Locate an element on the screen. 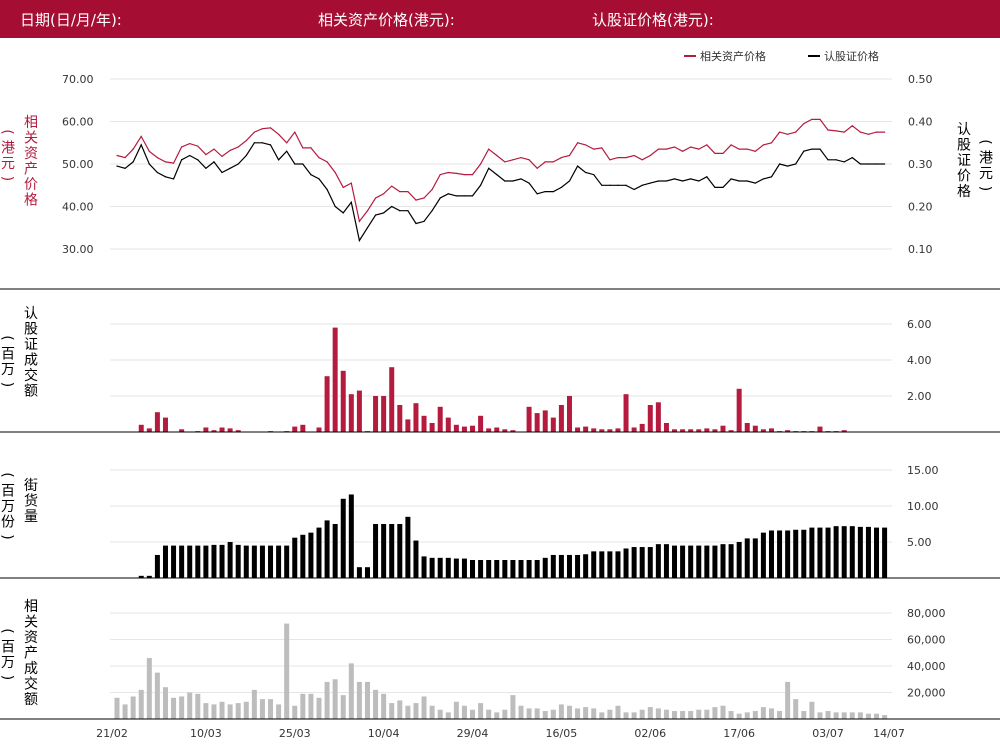 The width and height of the screenshot is (1000, 751). ylabel-char: 格 is located at coordinates (964, 192).